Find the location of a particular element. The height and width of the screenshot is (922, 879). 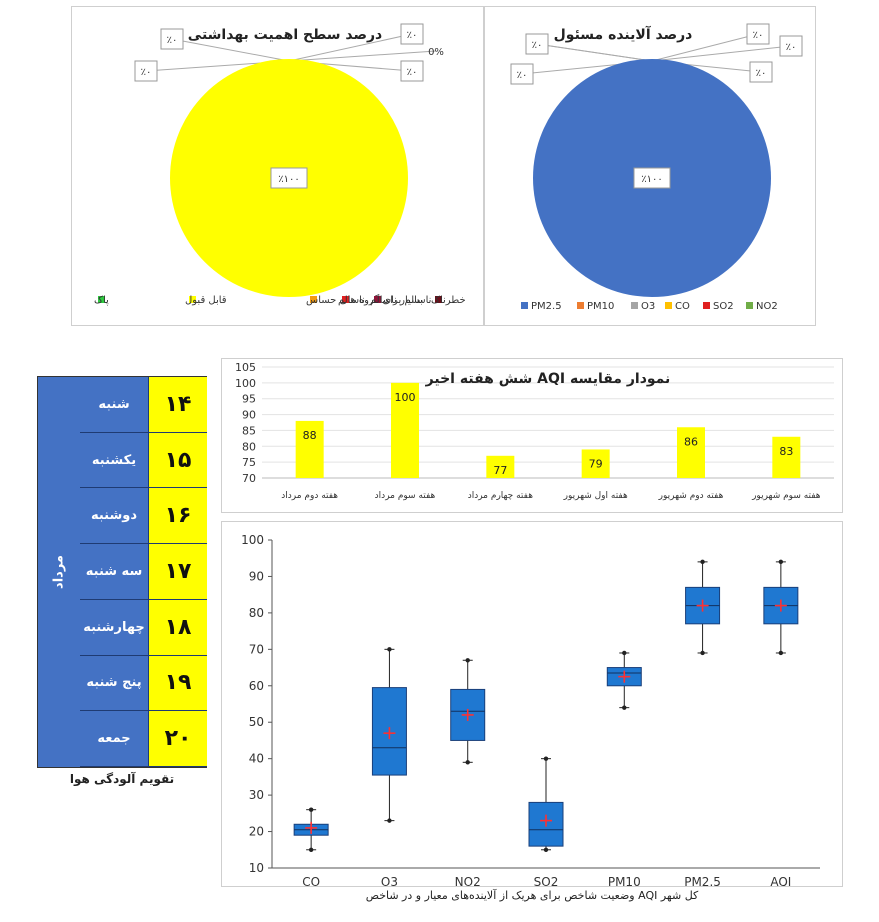

calendar-row: شنبه ۱۴ is located at coordinates (143, 405).